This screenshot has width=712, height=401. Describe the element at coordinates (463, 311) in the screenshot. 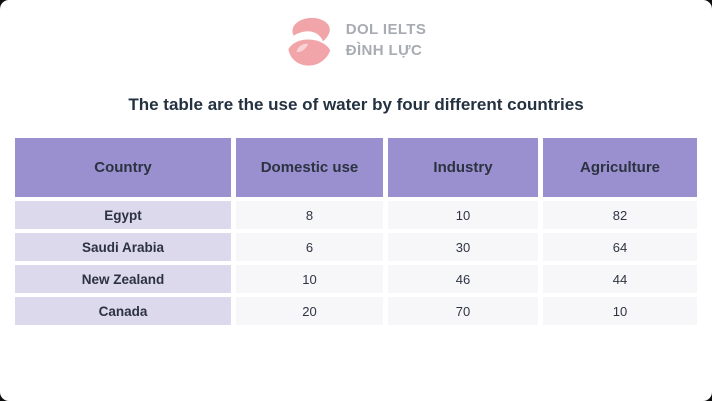

I see `row-canada-industry: 70` at that location.